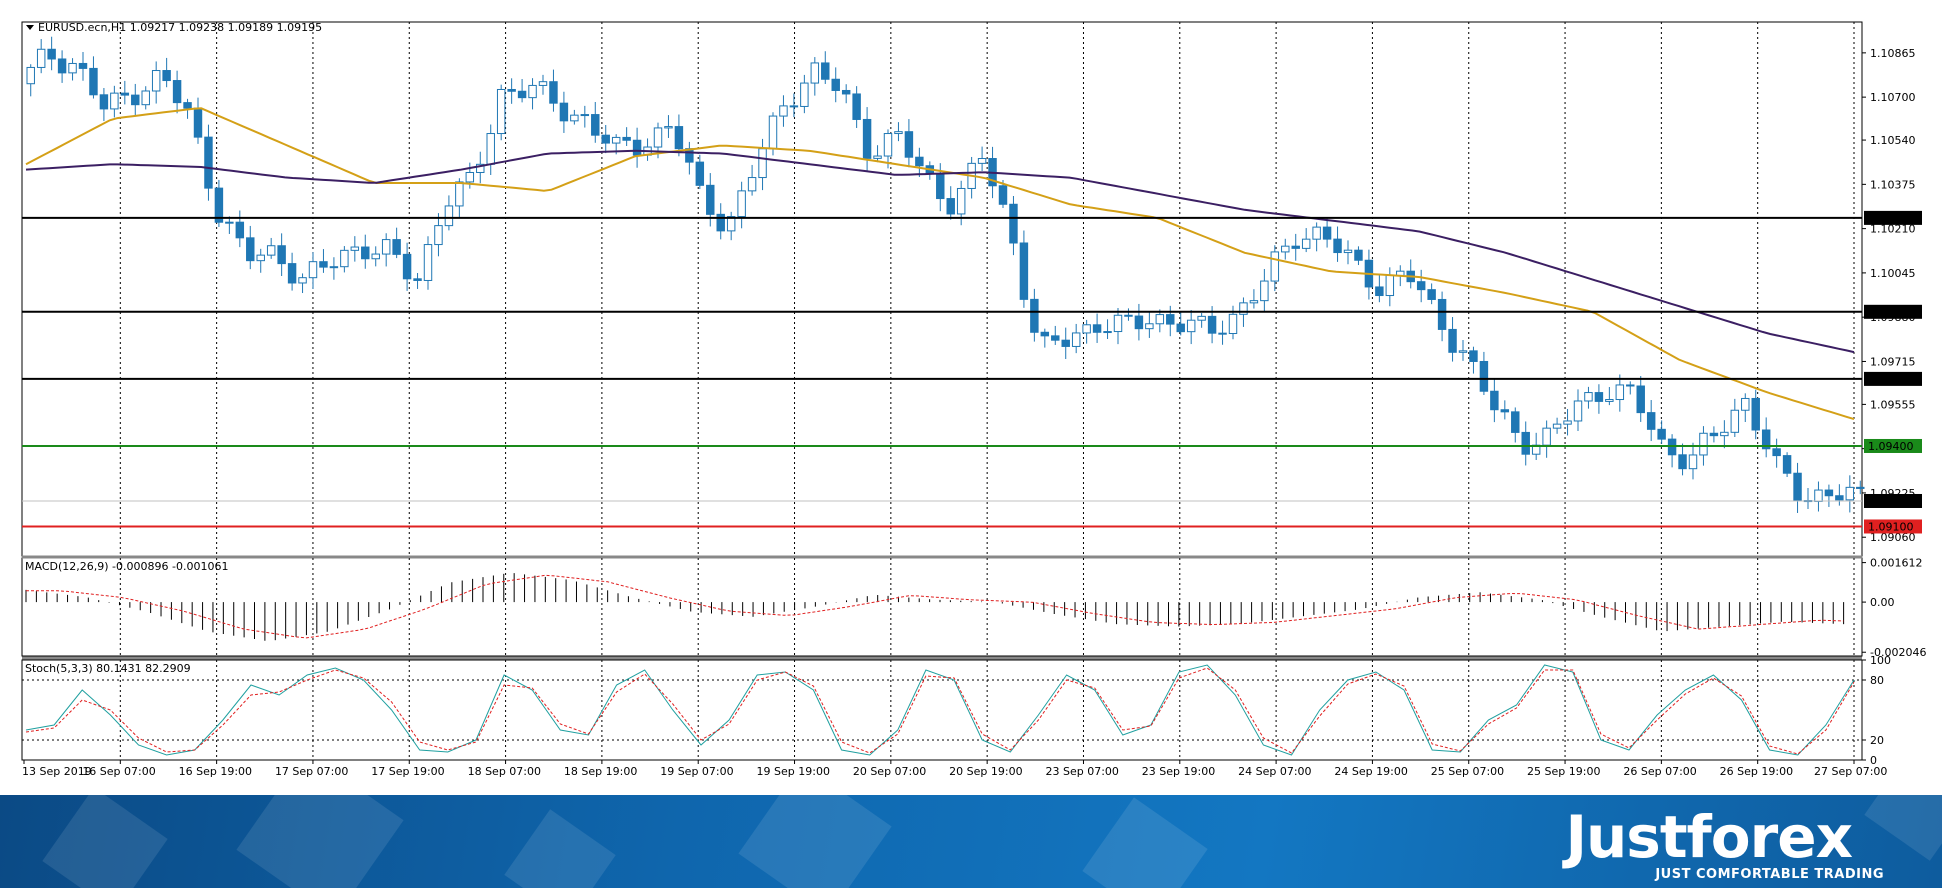 This screenshot has width=1942, height=888. What do you see at coordinates (1880, 660) in the screenshot?
I see `stoch-tick-label: 100` at bounding box center [1880, 660].